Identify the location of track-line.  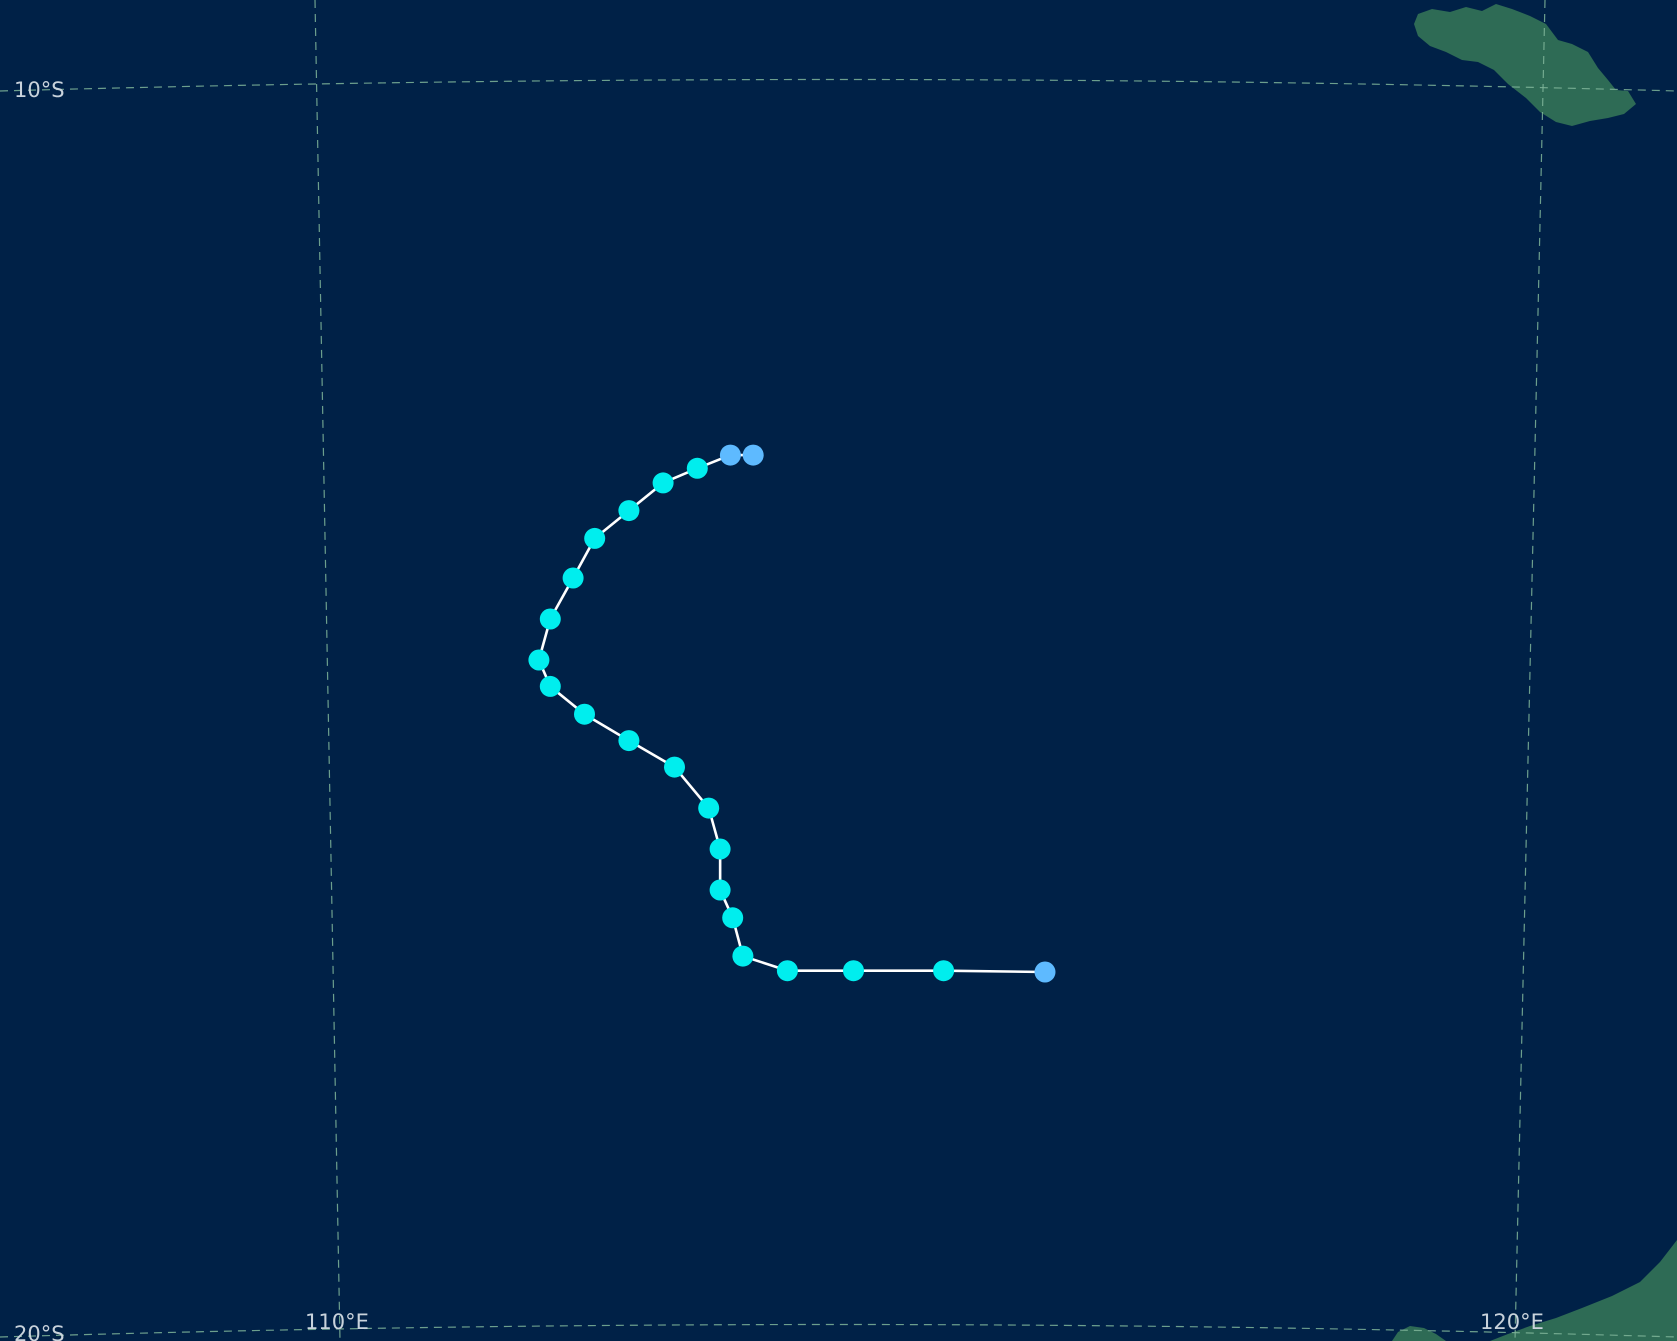
(792, 713).